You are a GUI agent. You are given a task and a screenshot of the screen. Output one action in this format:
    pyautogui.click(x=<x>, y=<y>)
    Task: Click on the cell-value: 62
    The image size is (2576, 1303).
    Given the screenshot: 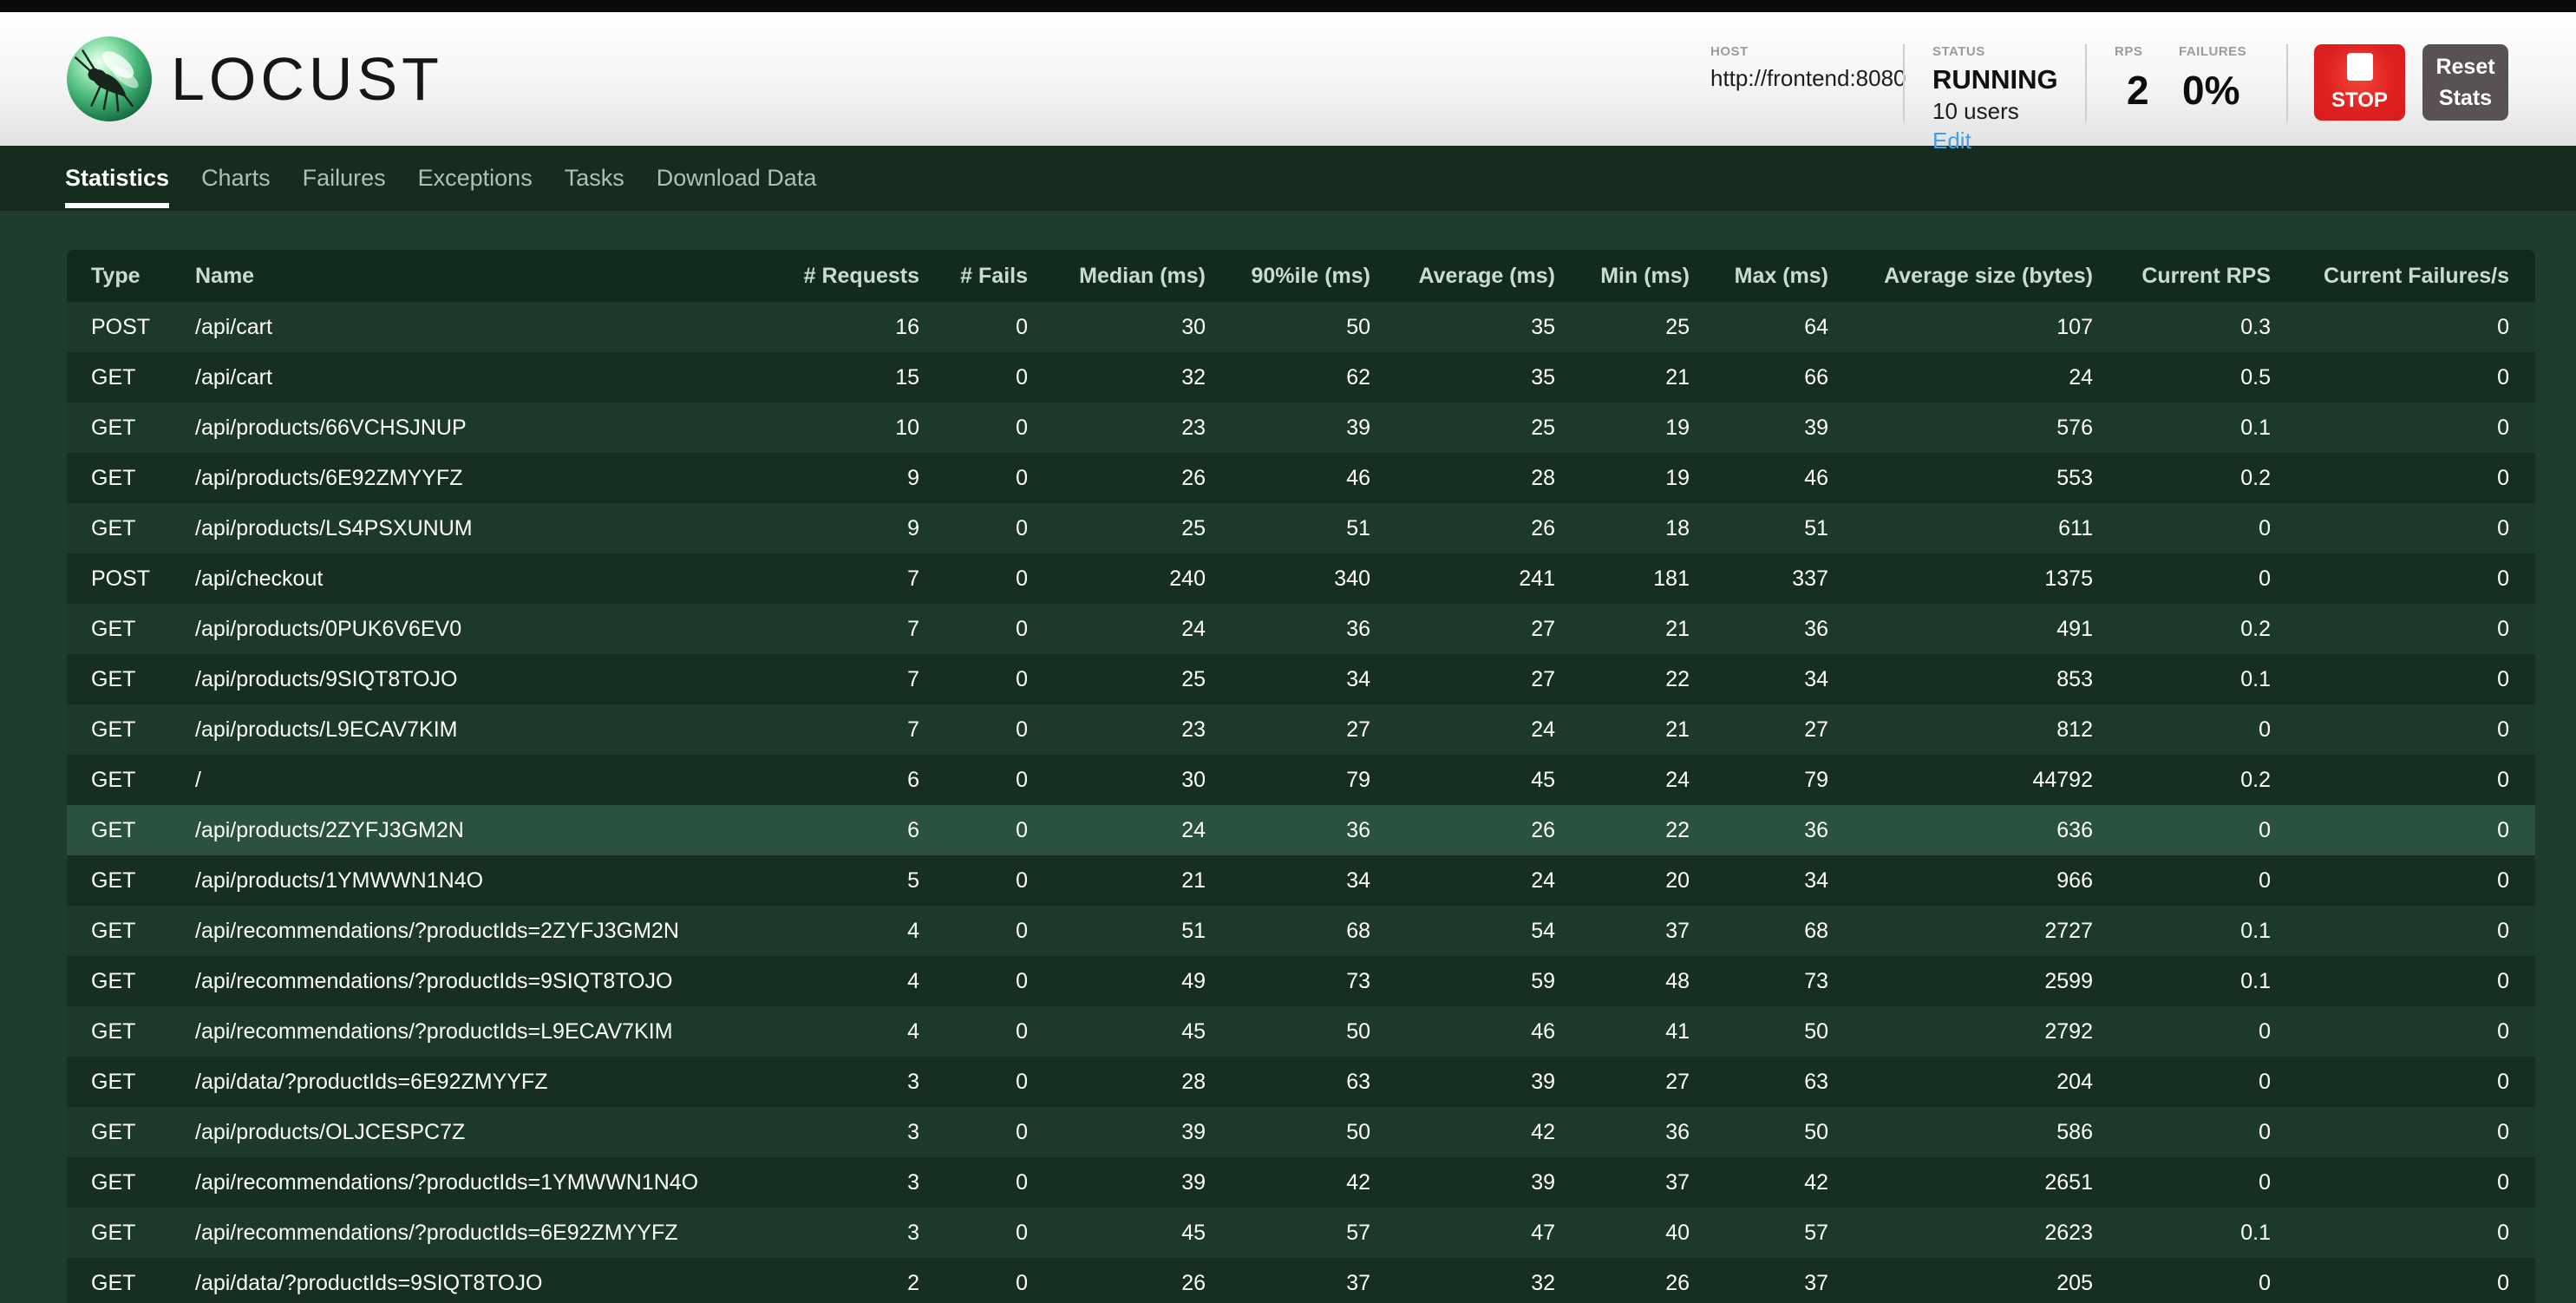 What is the action you would take?
    pyautogui.click(x=1358, y=377)
    